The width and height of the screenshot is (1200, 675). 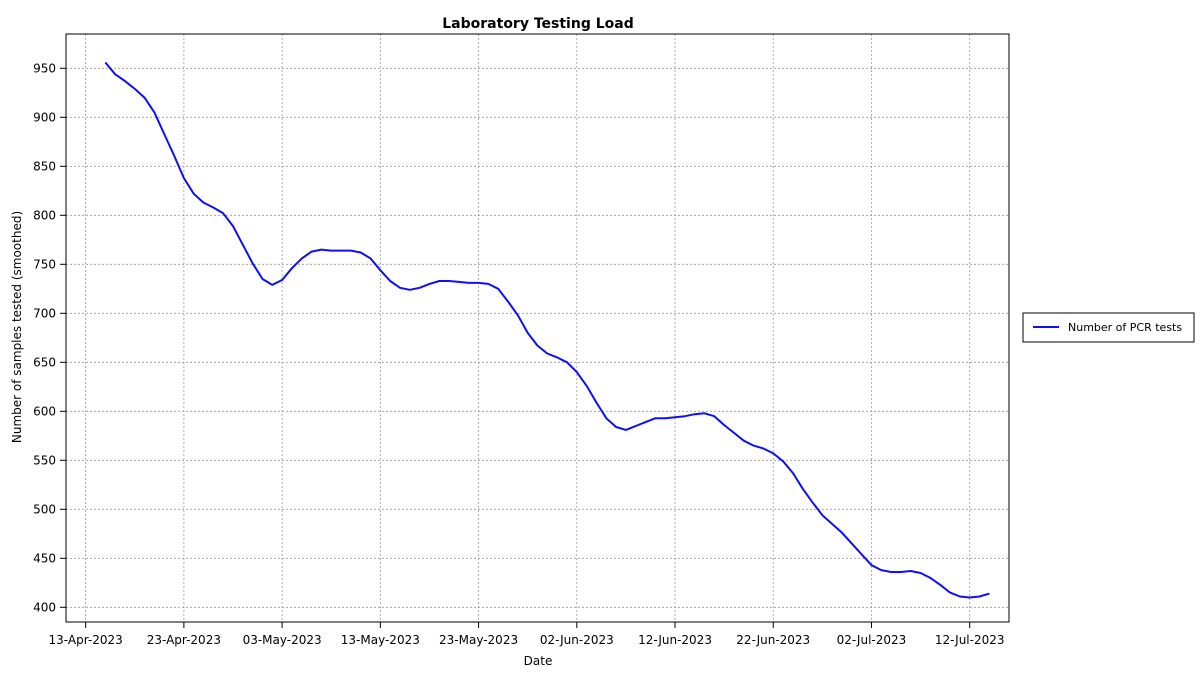 What do you see at coordinates (44, 362) in the screenshot?
I see `y-tick-label: 650` at bounding box center [44, 362].